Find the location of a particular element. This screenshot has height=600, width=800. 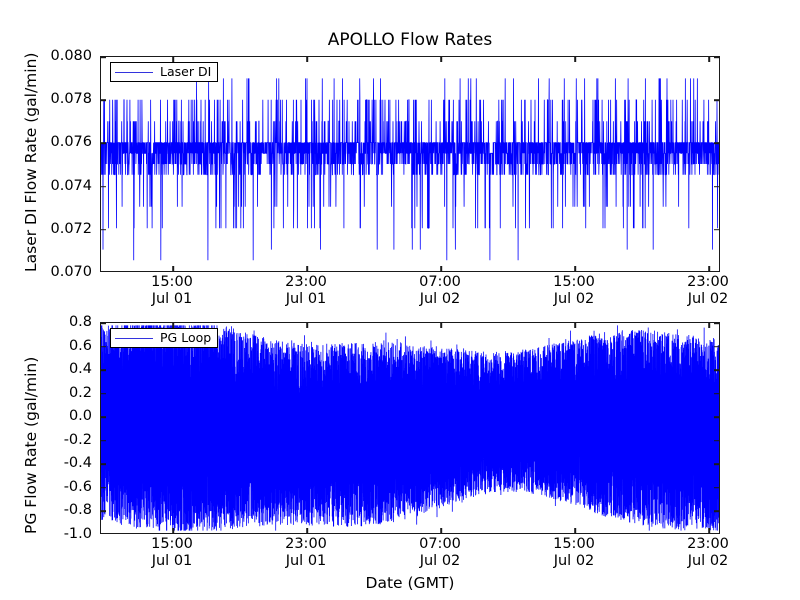

y-axis-label-laser-di: Laser DI Flow Rate (gal/min) is located at coordinates (31, 162).